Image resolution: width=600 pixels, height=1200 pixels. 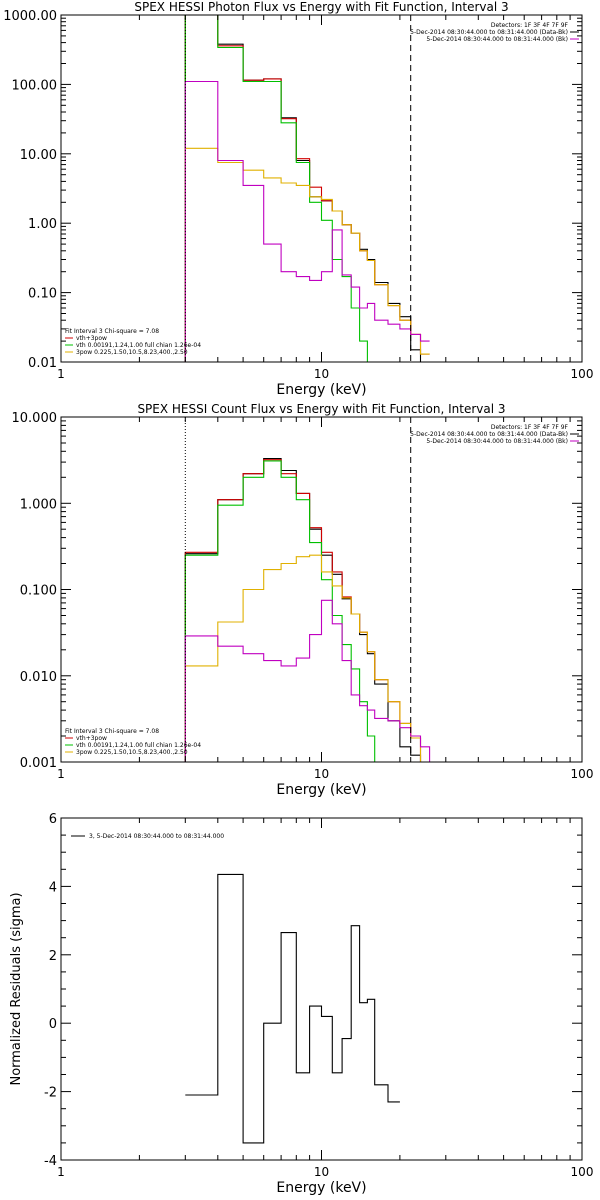 I want to click on y-tick-label: 6, so click(x=53, y=819).